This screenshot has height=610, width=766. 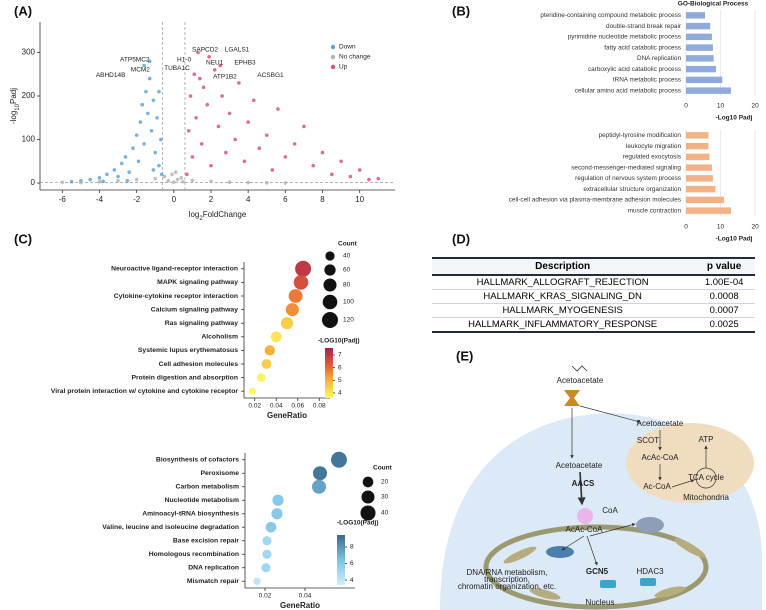 What do you see at coordinates (225, 214) in the screenshot?
I see `x-axis-label-part: FoldChange` at bounding box center [225, 214].